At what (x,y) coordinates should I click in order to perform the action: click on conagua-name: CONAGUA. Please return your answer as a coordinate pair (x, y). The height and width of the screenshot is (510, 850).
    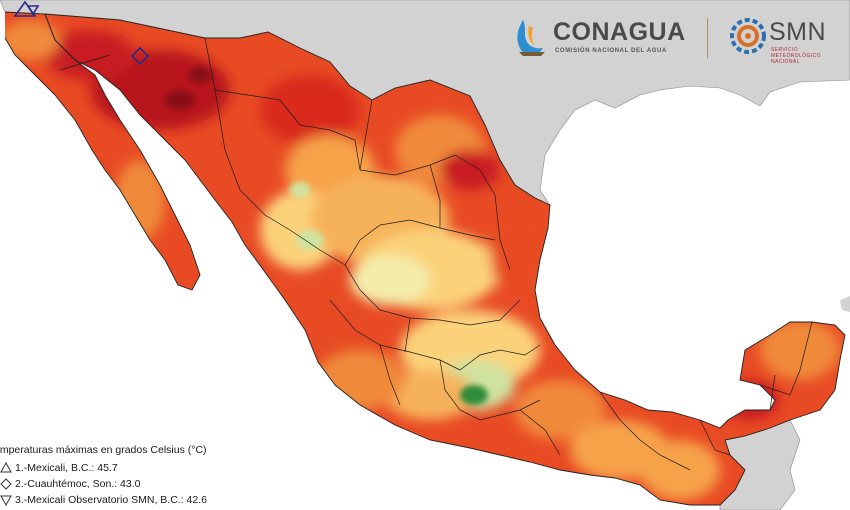
    Looking at the image, I should click on (619, 32).